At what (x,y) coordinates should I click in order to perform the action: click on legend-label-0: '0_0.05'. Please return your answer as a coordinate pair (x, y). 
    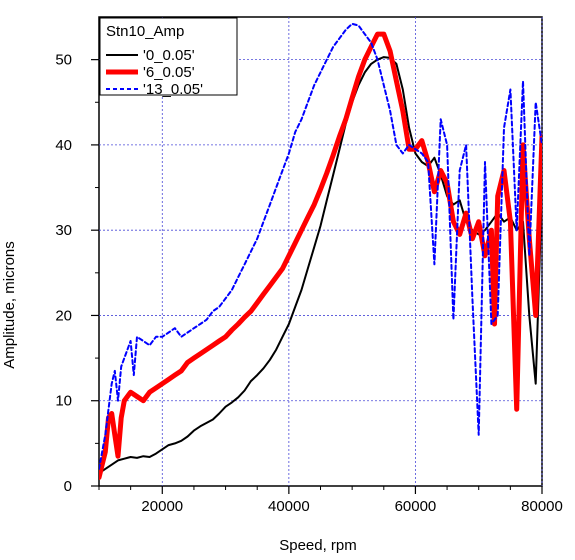
    Looking at the image, I should click on (169, 55).